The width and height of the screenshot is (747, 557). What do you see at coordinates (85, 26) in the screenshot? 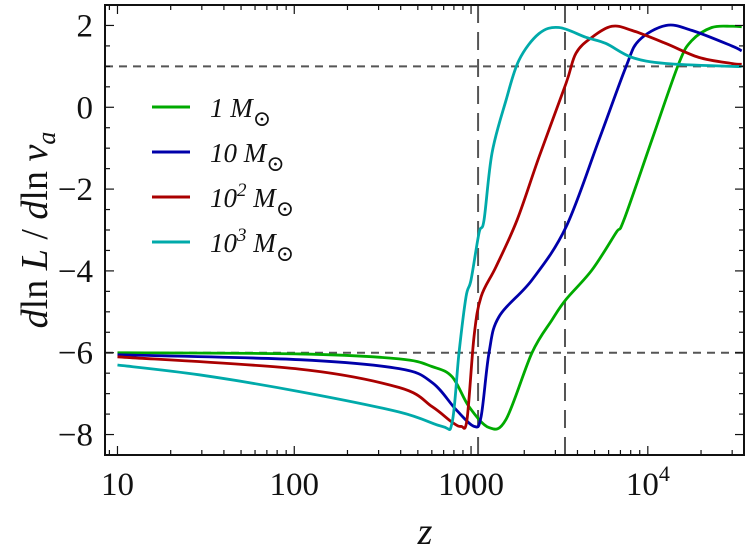
I see `y-tick-label: 2` at bounding box center [85, 26].